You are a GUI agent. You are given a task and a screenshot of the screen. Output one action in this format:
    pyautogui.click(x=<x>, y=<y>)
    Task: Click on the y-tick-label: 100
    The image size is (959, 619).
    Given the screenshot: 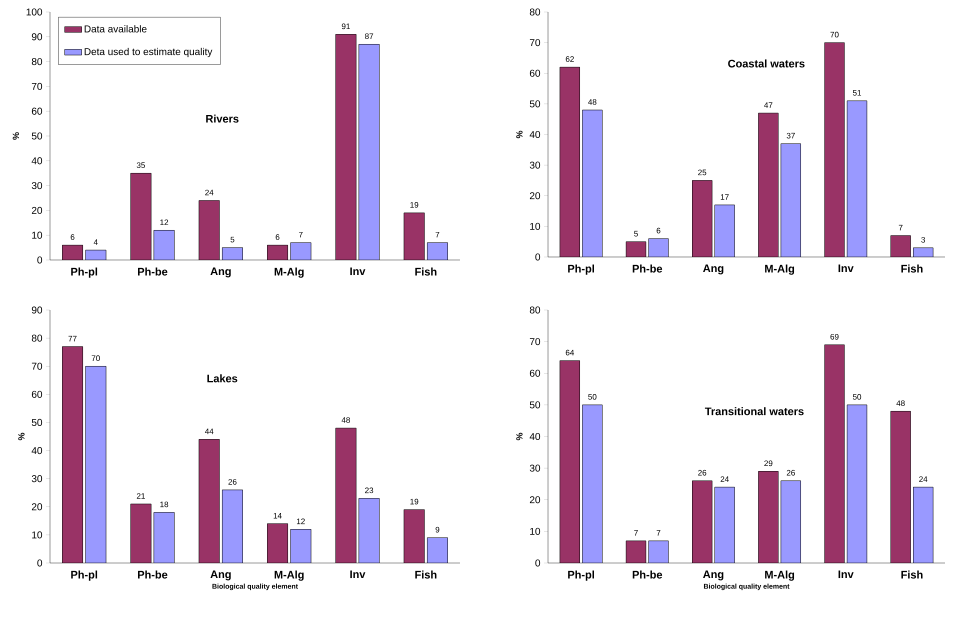 What is the action you would take?
    pyautogui.click(x=34, y=12)
    